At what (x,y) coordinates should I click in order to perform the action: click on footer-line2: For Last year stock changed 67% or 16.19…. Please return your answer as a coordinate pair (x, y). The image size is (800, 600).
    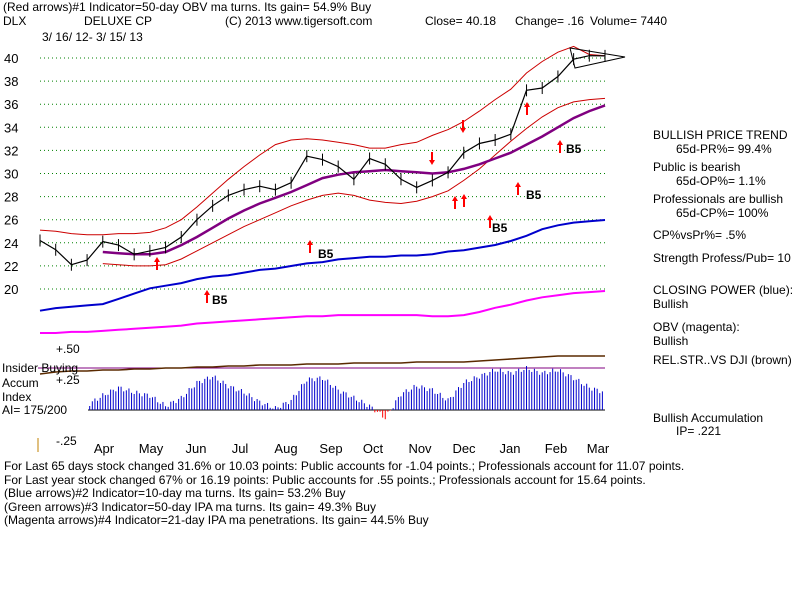
    Looking at the image, I should click on (325, 480).